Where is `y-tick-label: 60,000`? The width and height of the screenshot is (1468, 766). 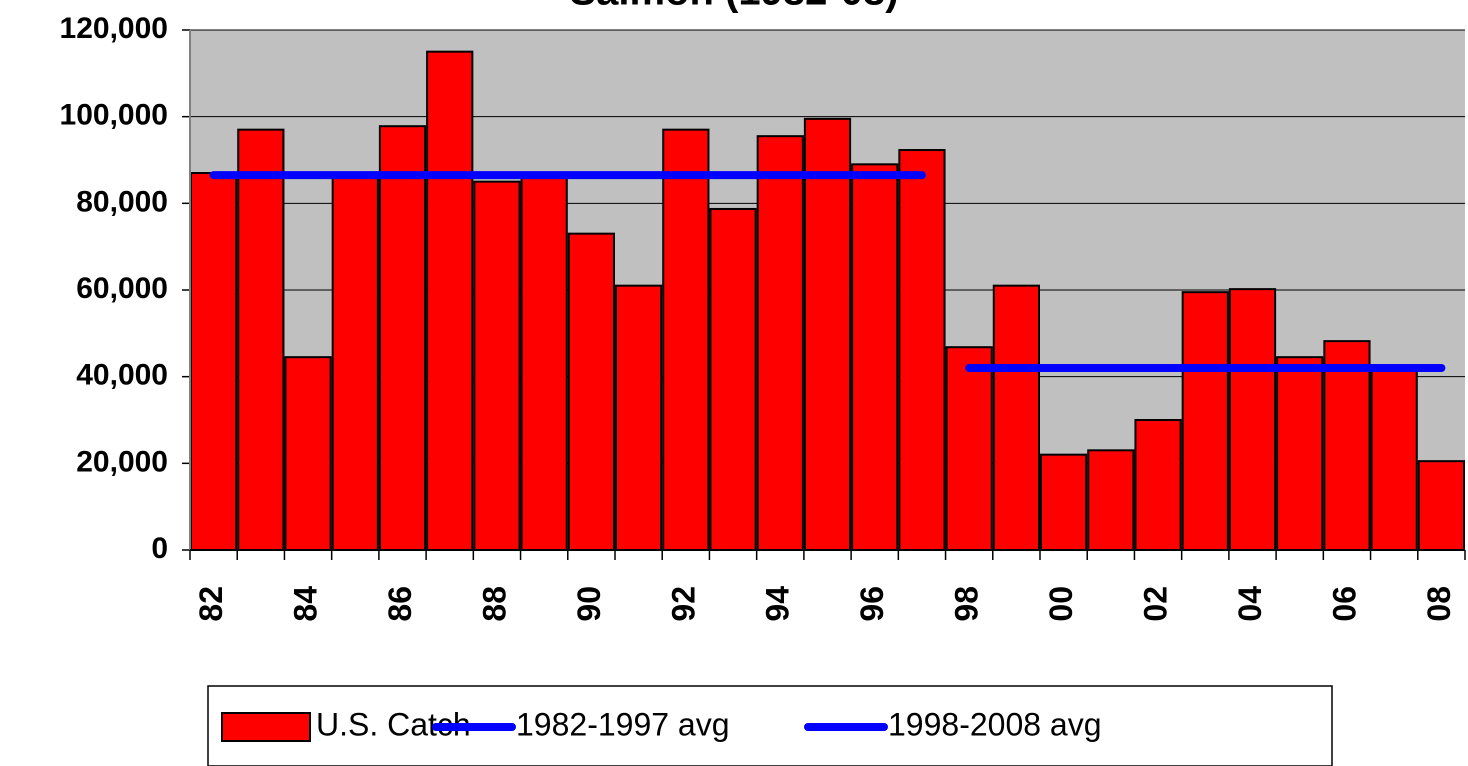 y-tick-label: 60,000 is located at coordinates (122, 288).